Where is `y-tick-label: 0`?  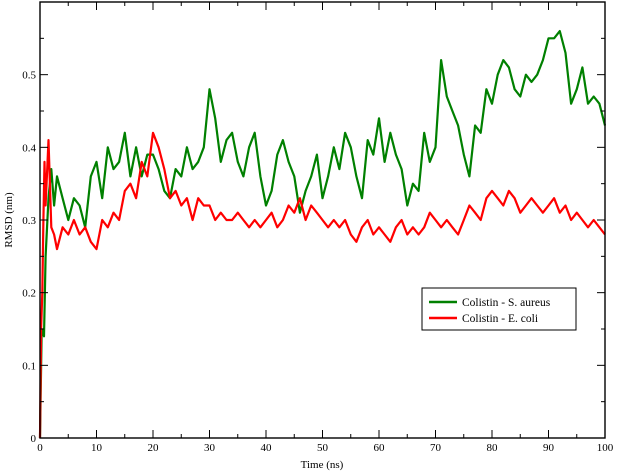 y-tick-label: 0 is located at coordinates (34, 439).